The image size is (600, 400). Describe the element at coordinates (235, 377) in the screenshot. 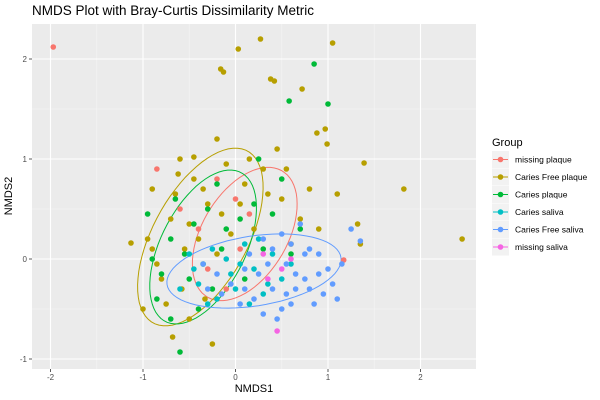

I see `x-tick-label: 0` at that location.